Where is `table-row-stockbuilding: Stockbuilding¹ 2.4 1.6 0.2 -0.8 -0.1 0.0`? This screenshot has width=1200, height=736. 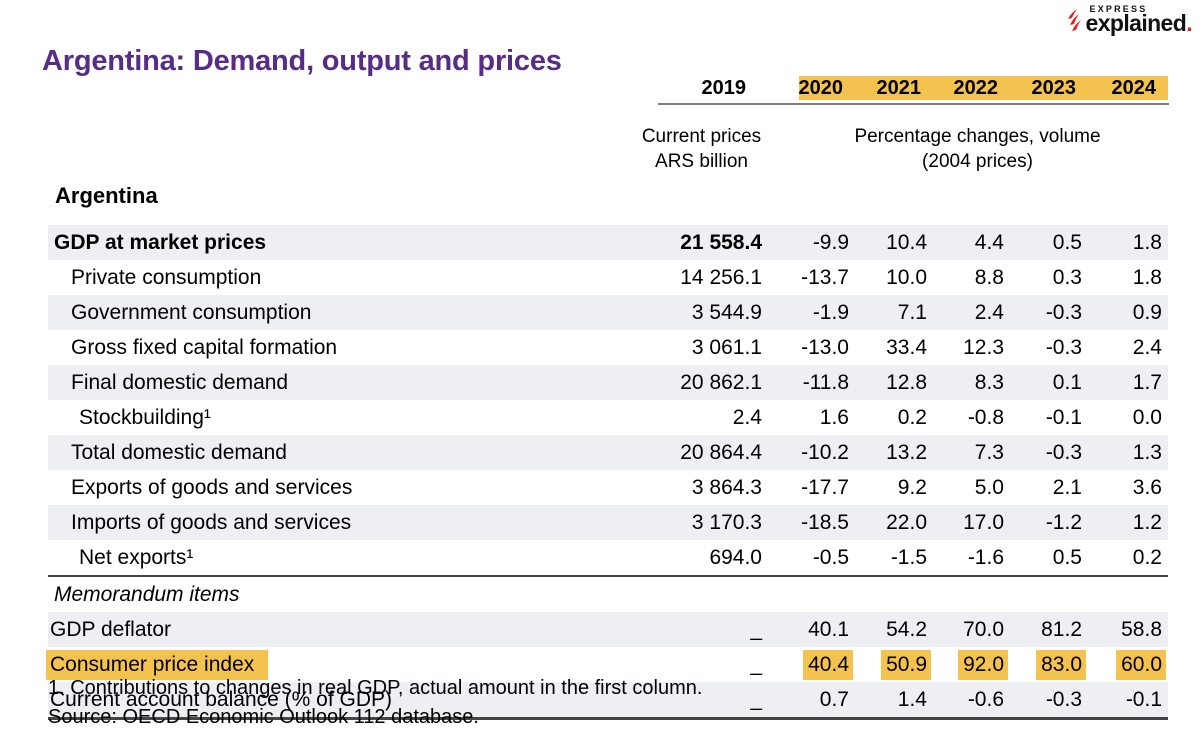
table-row-stockbuilding: Stockbuilding¹ 2.4 1.6 0.2 -0.8 -0.1 0.0 is located at coordinates (608, 417).